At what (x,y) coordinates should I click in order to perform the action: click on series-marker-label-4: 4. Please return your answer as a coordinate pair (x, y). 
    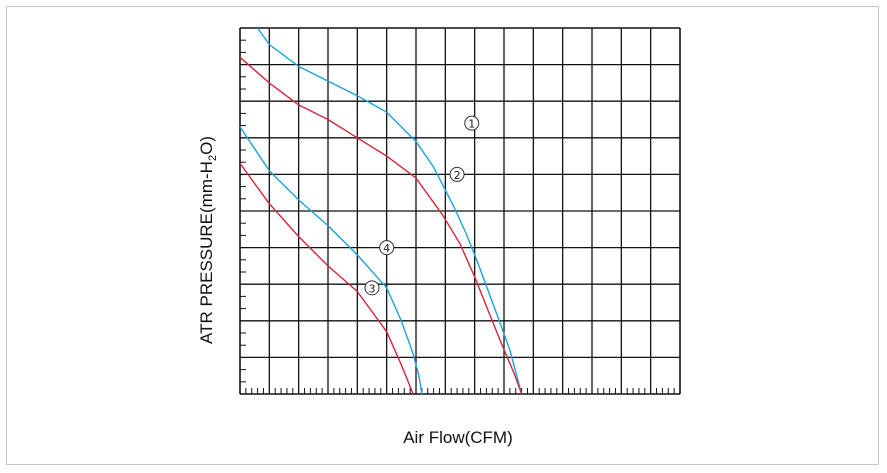
    Looking at the image, I should click on (386, 248).